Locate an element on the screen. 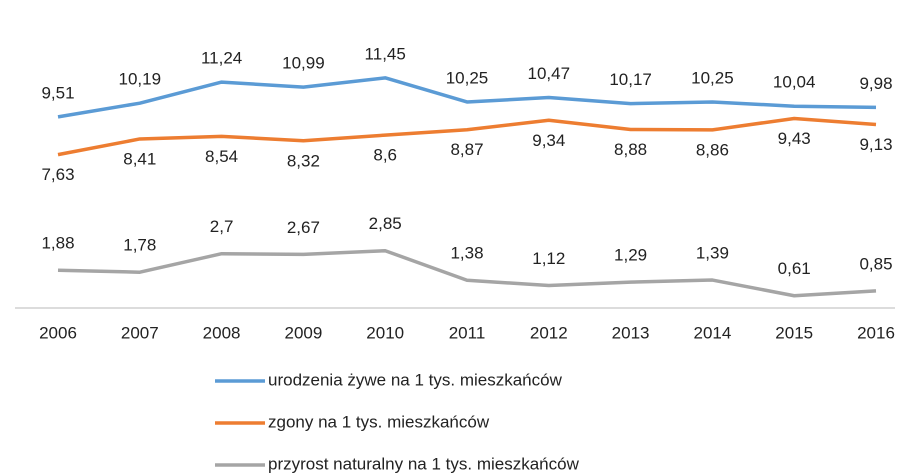 This screenshot has width=904, height=475. data-label: 1,88 is located at coordinates (57, 243).